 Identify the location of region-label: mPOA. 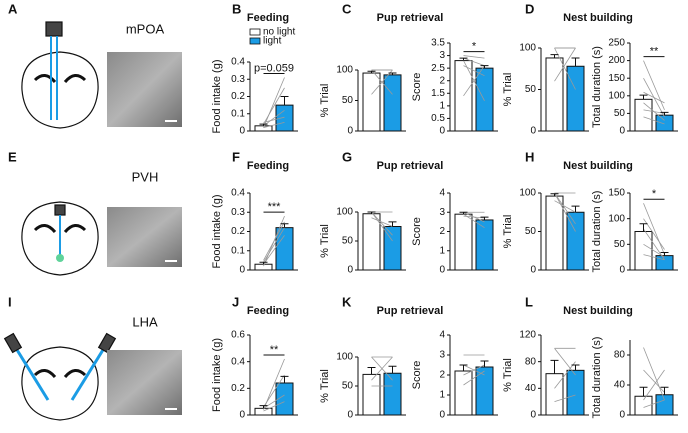
(145, 28).